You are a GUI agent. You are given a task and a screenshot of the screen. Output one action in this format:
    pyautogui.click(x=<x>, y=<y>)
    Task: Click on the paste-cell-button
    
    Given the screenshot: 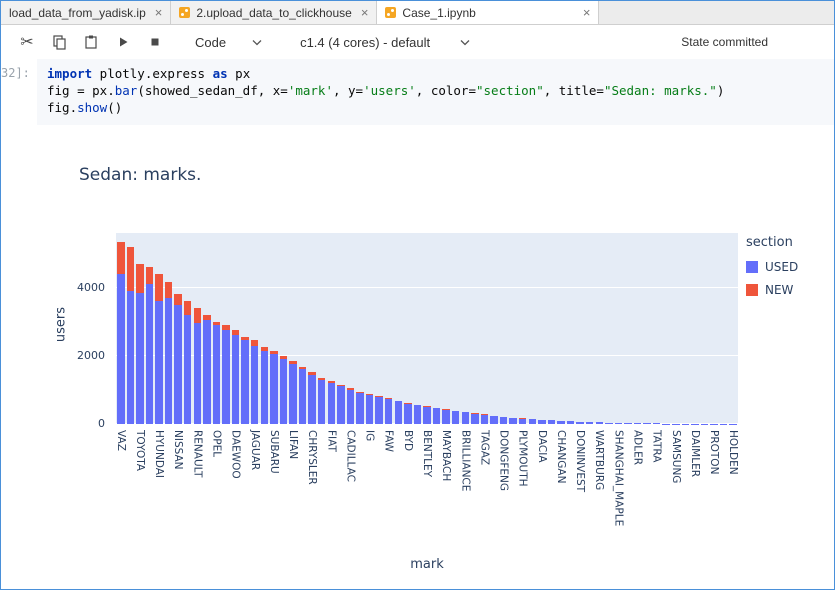 What is the action you would take?
    pyautogui.click(x=91, y=42)
    